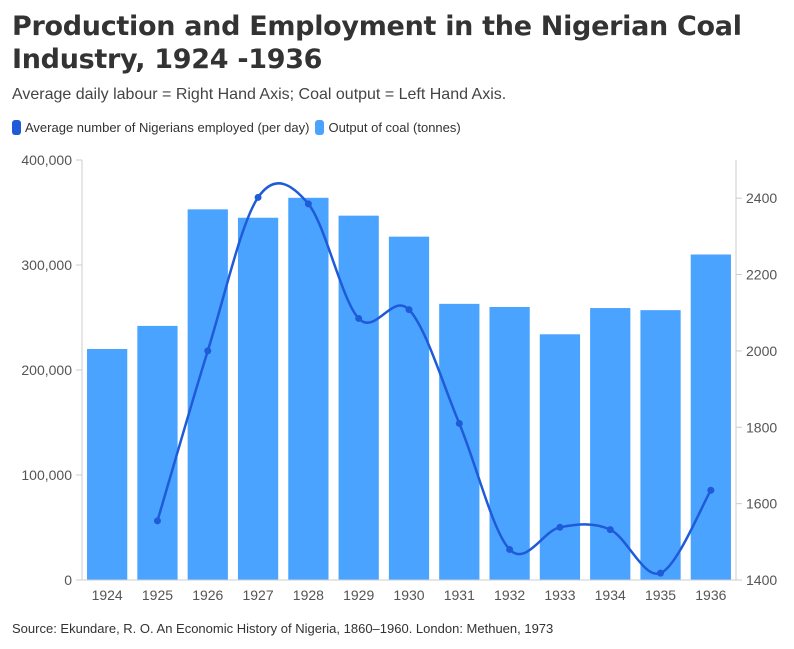 Image resolution: width=794 pixels, height=649 pixels. What do you see at coordinates (610, 444) in the screenshot?
I see `bar-1934` at bounding box center [610, 444].